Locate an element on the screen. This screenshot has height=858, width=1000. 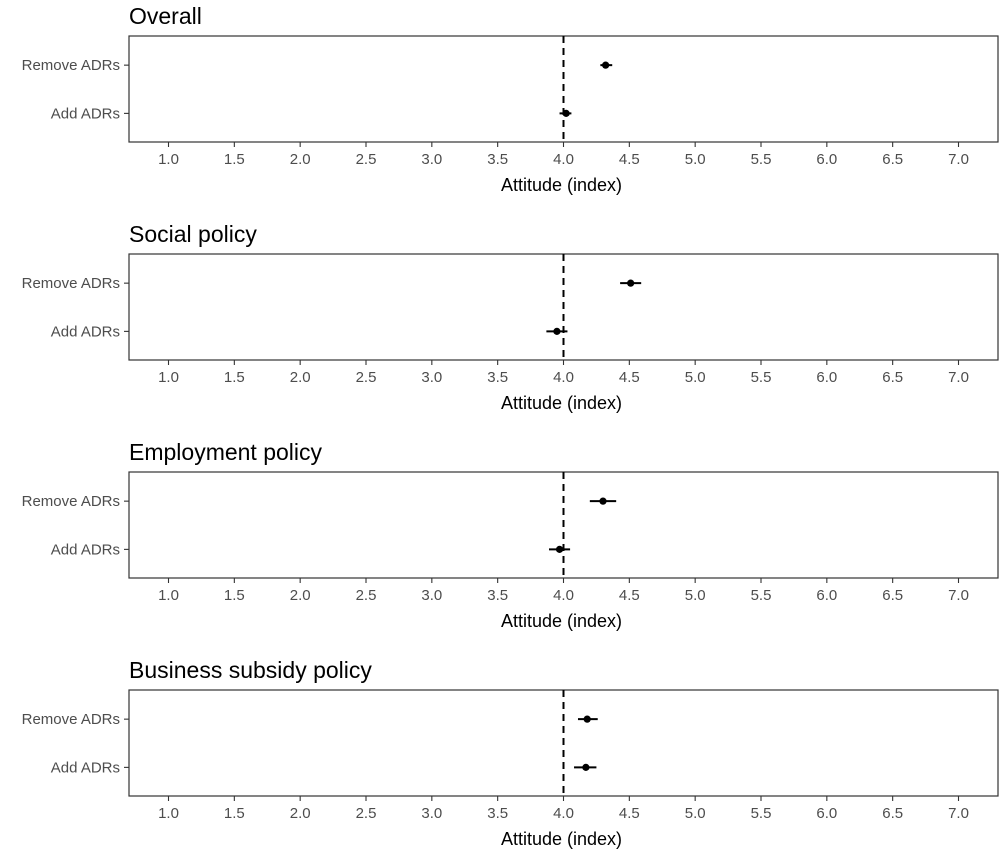
panel-title: Business subsidy policy is located at coordinates (250, 670).